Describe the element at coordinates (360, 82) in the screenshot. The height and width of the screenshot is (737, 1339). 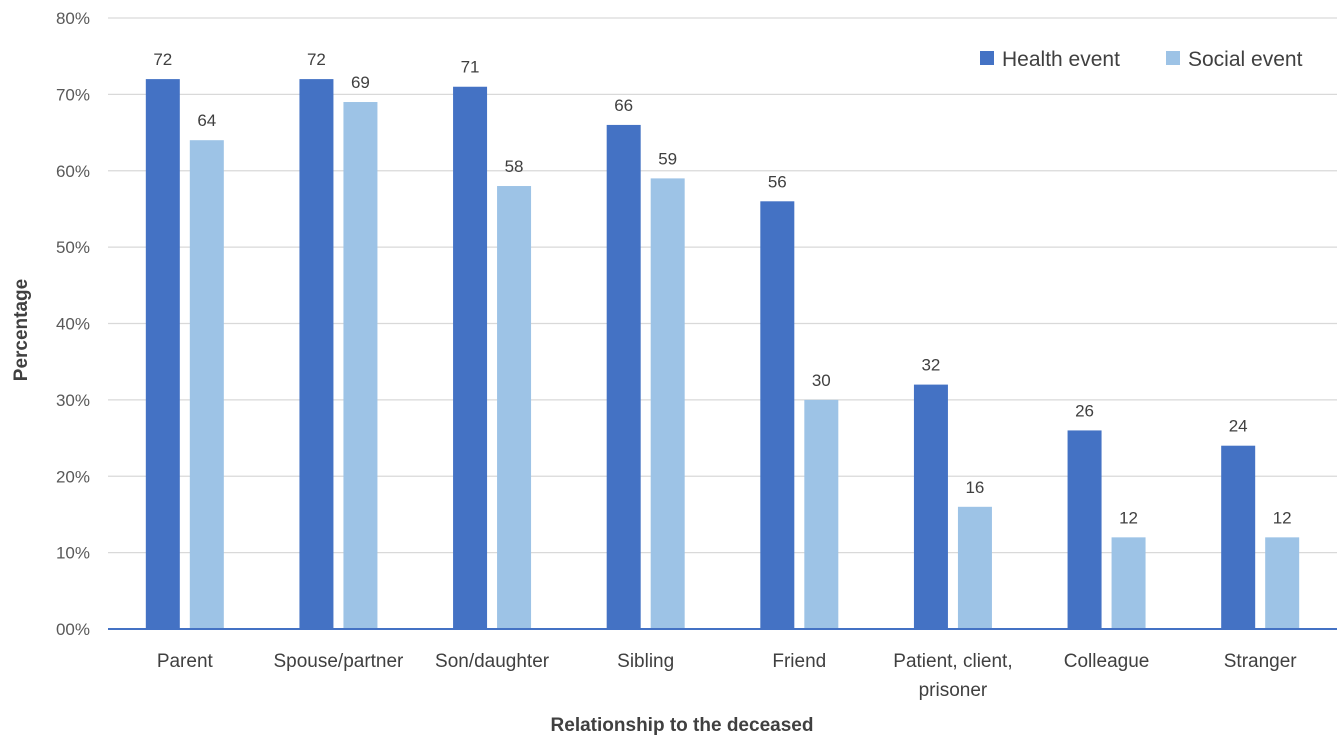
I see `data-label: 69` at that location.